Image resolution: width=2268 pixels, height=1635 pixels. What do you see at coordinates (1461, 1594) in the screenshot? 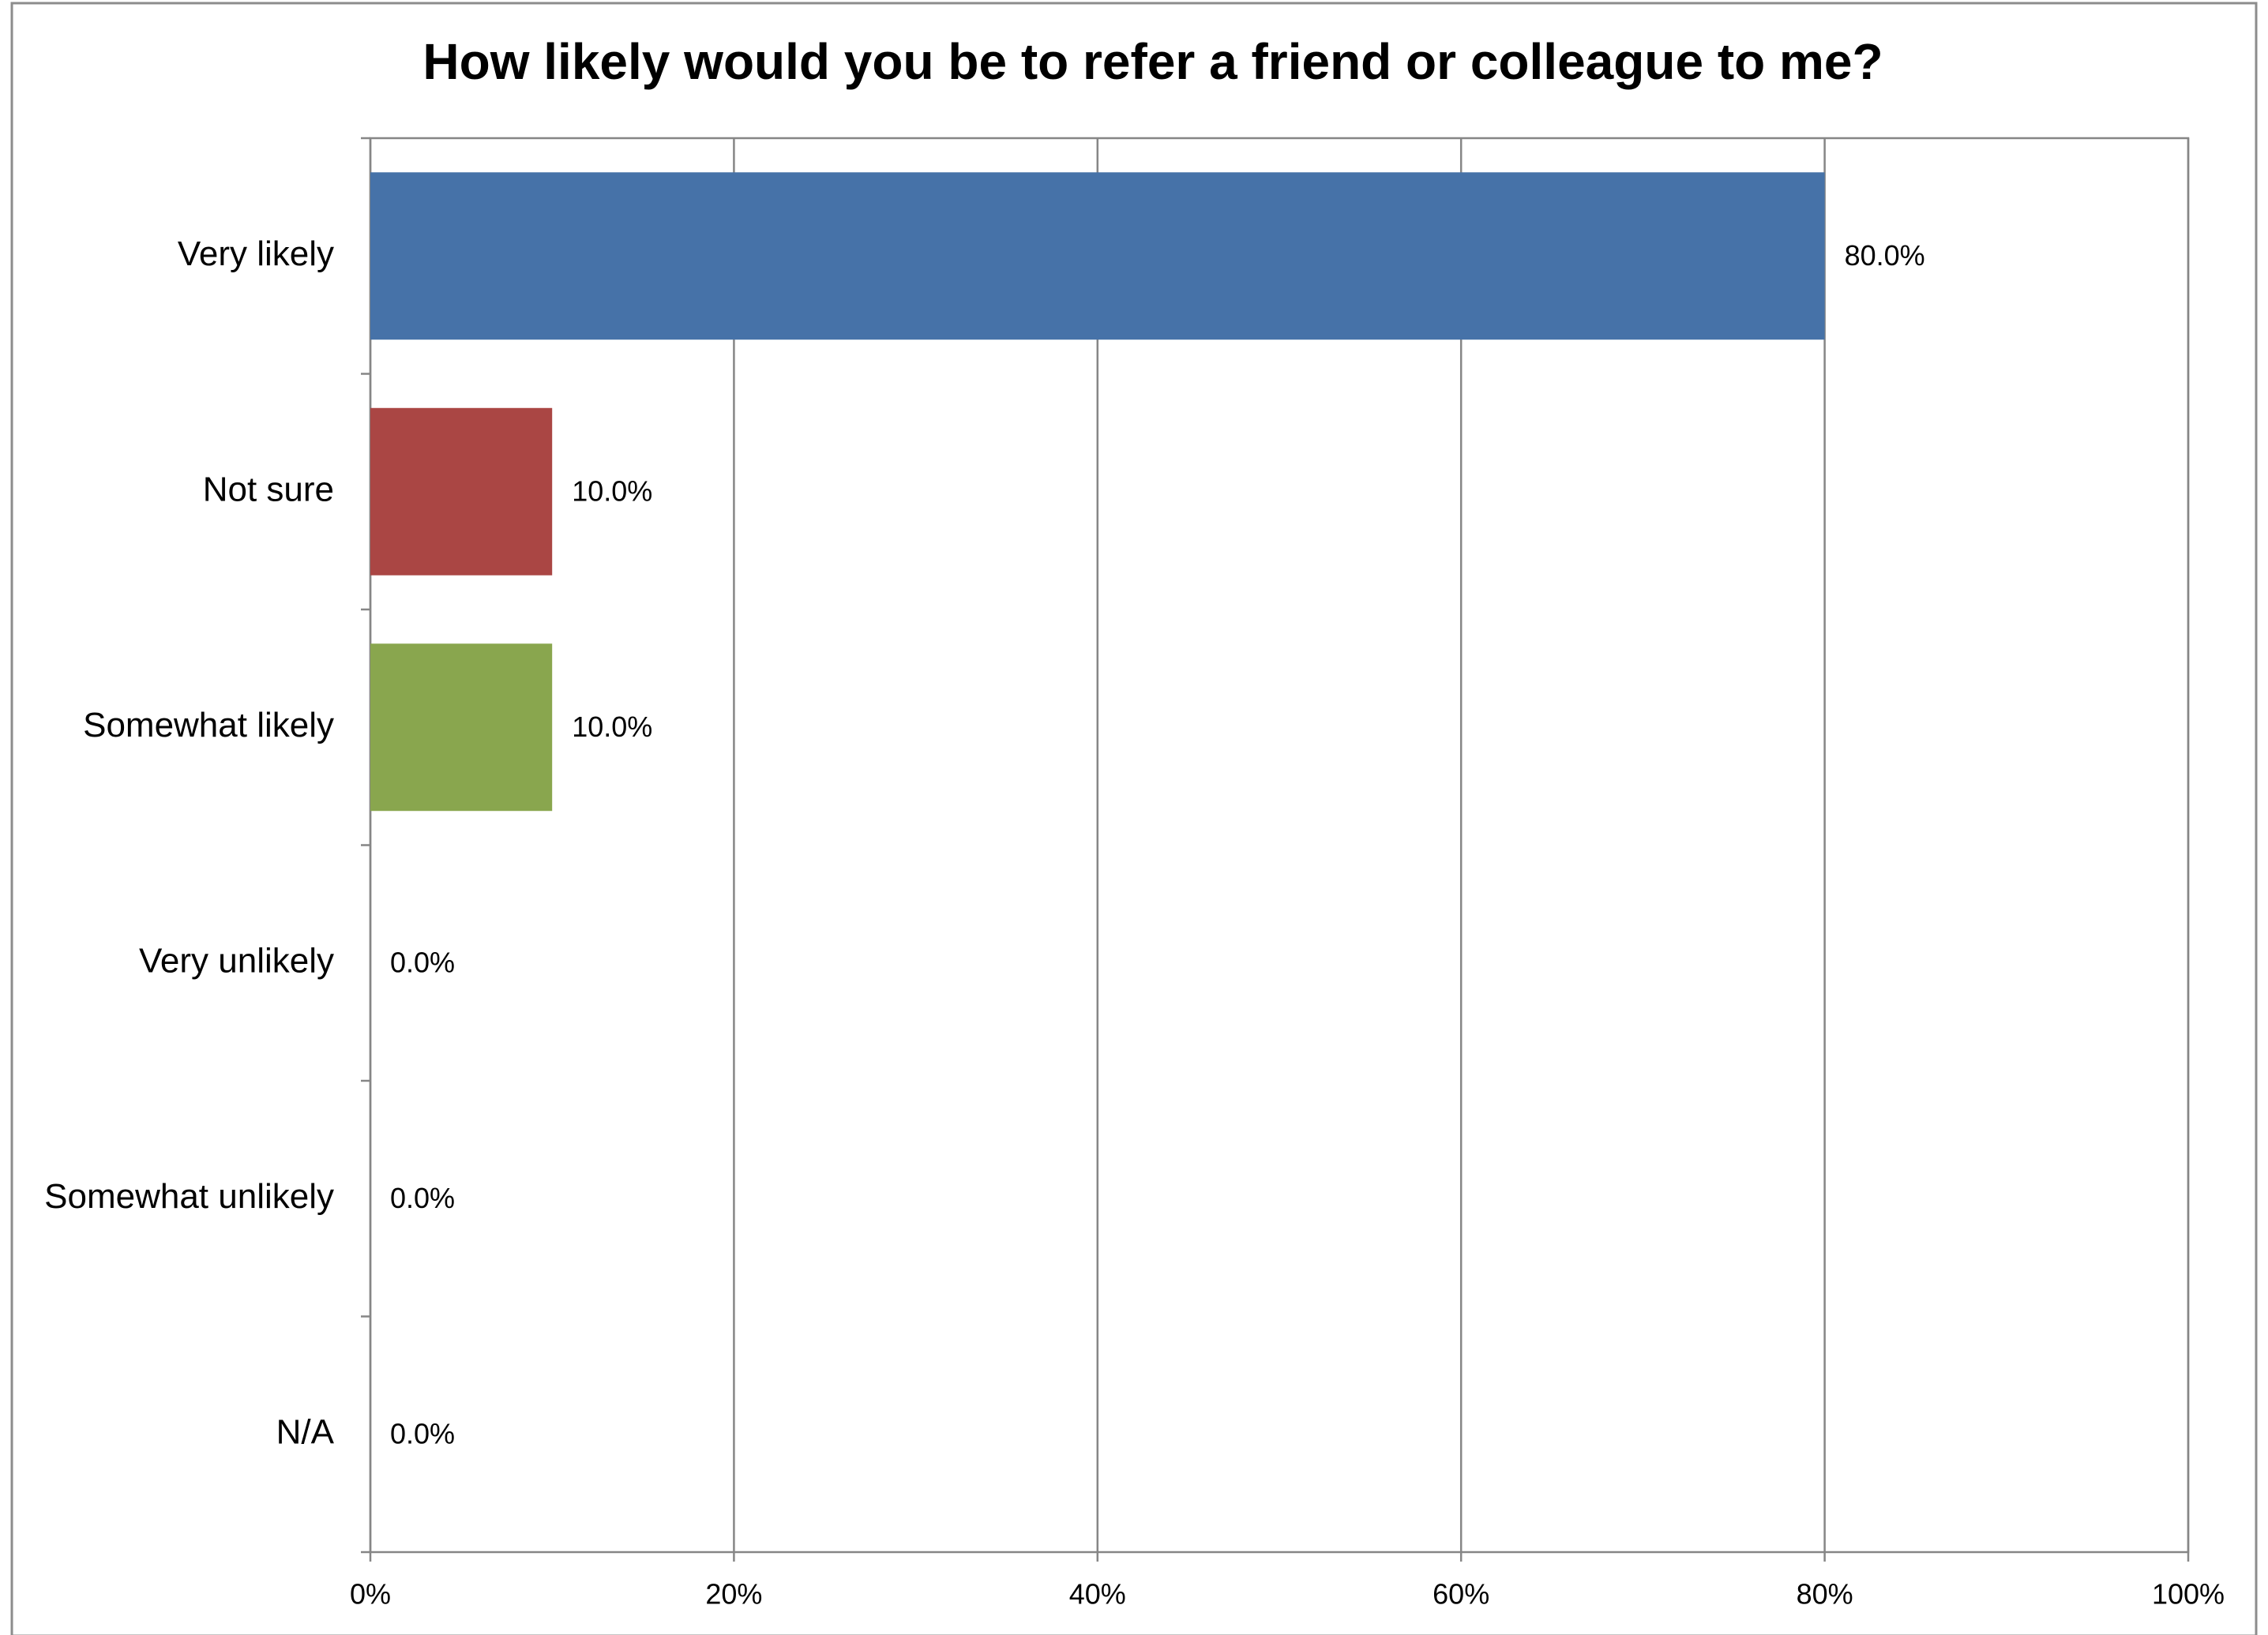
I see `x-tick-label: 60%` at bounding box center [1461, 1594].